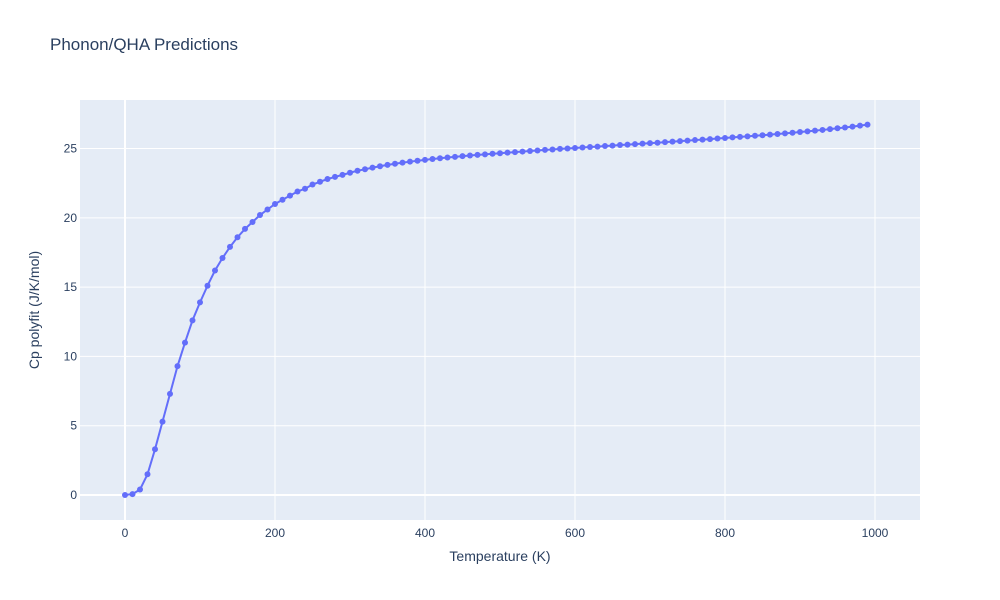  I want to click on x-tick-label: 400, so click(425, 533).